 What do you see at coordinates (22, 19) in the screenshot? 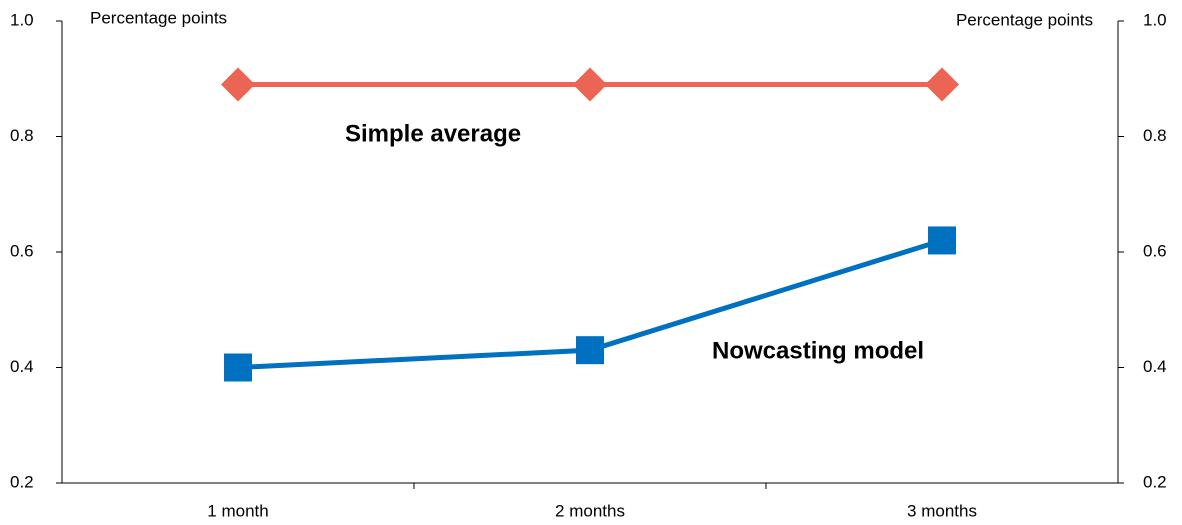
I see `y-tick-label: 1.0` at bounding box center [22, 19].